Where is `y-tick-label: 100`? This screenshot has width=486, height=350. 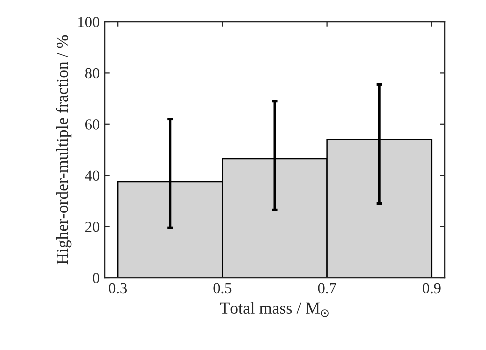 y-tick-label: 100 is located at coordinates (89, 22).